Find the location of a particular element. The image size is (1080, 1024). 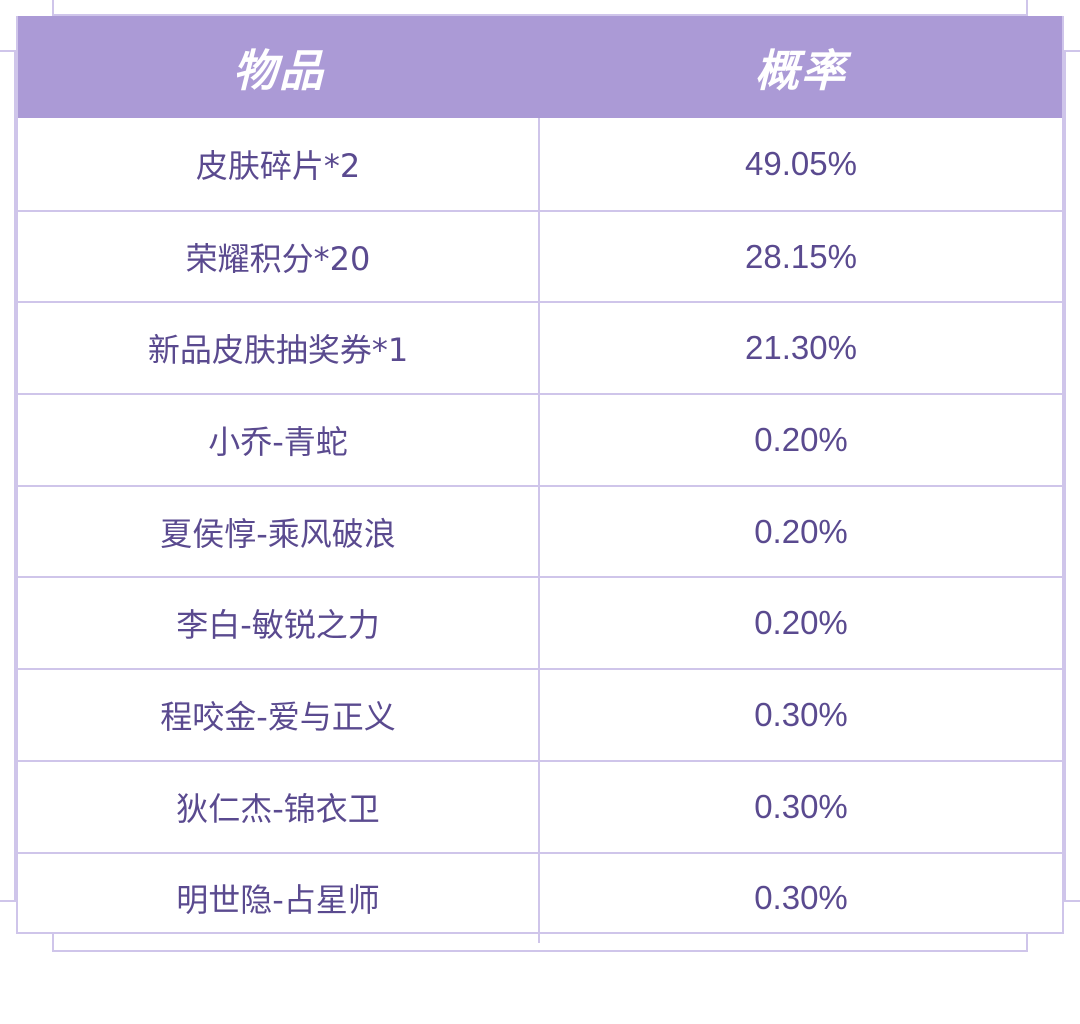

header-item: 物品 is located at coordinates (279, 71).